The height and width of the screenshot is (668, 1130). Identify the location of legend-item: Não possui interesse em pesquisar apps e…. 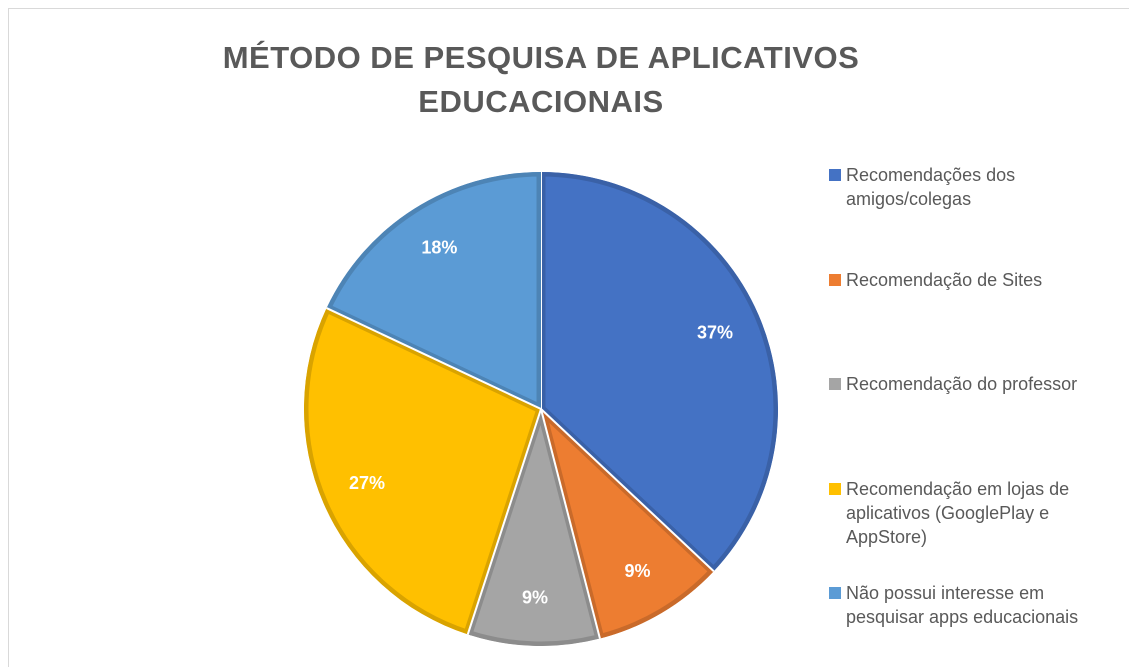
(976, 605).